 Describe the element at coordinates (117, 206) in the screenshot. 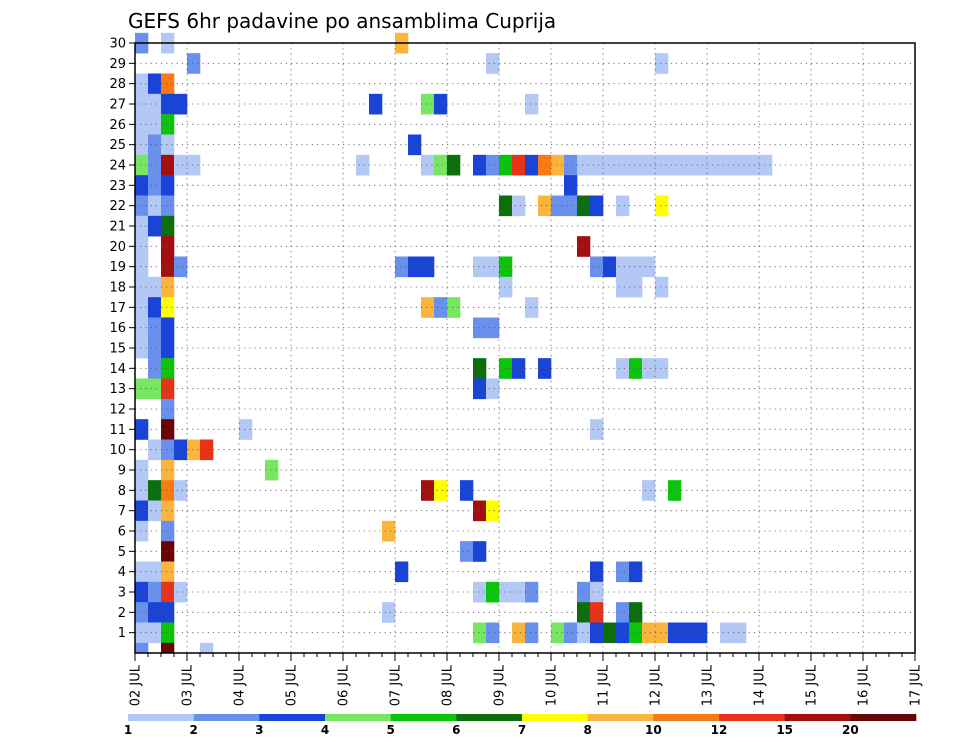

I see `y-tick-label: 22` at that location.